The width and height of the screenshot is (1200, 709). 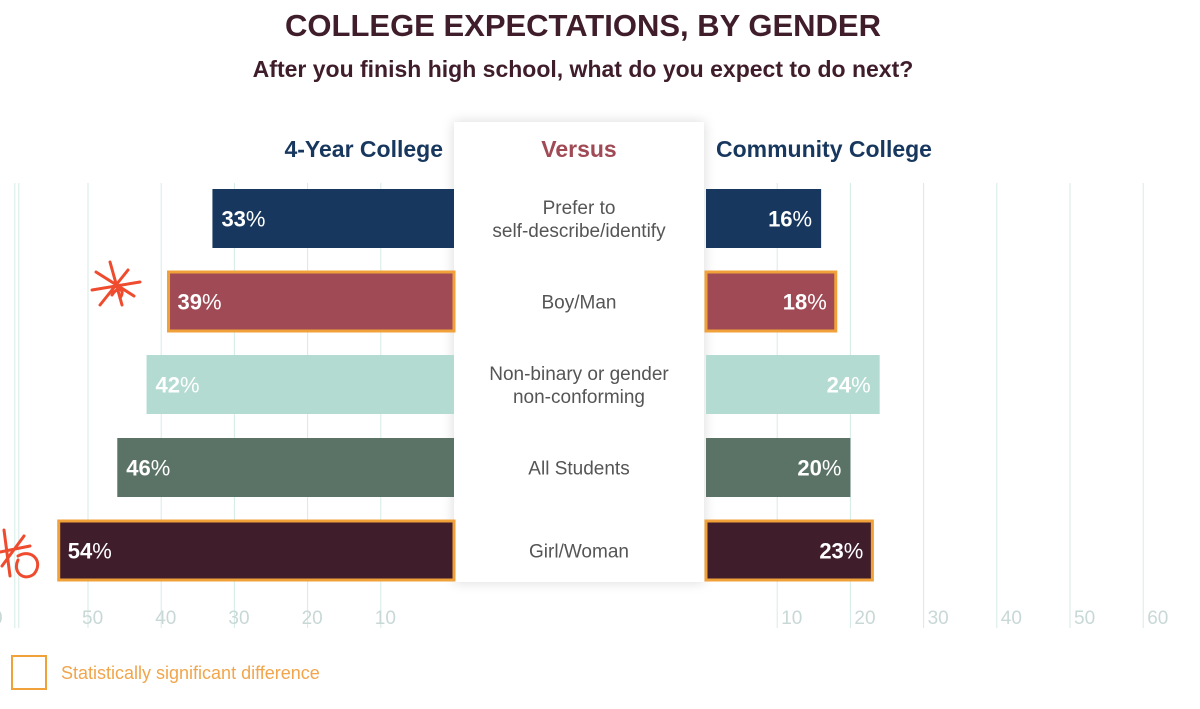 I want to click on axis-ticks: 0 50 40 30 20 10 10 20 30 40 50 60, so click(x=584, y=618).